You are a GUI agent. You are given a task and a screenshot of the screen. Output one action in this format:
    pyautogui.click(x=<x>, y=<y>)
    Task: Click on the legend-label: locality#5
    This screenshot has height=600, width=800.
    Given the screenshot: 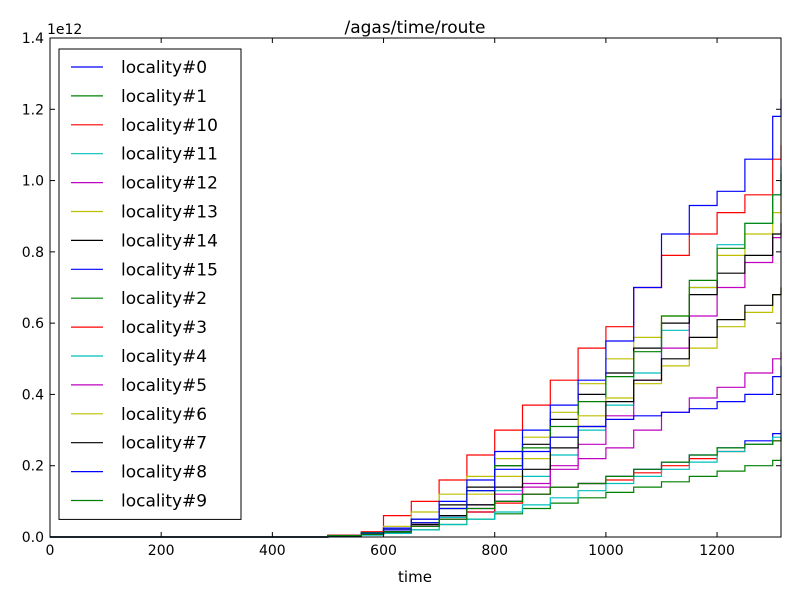 What is the action you would take?
    pyautogui.click(x=164, y=386)
    